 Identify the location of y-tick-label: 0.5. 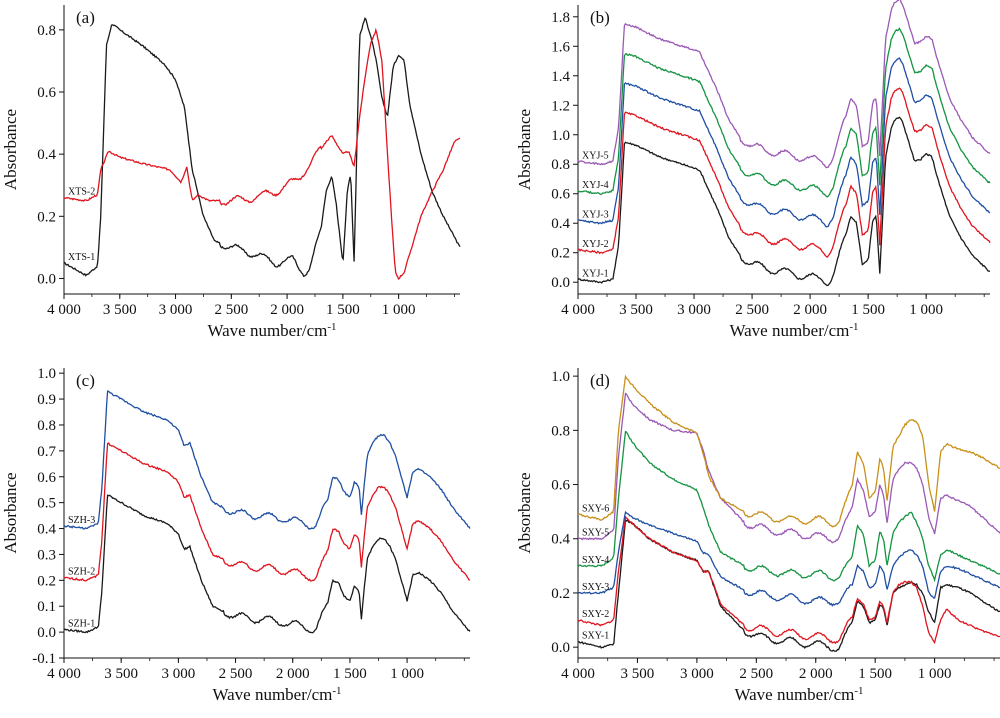
(46, 504).